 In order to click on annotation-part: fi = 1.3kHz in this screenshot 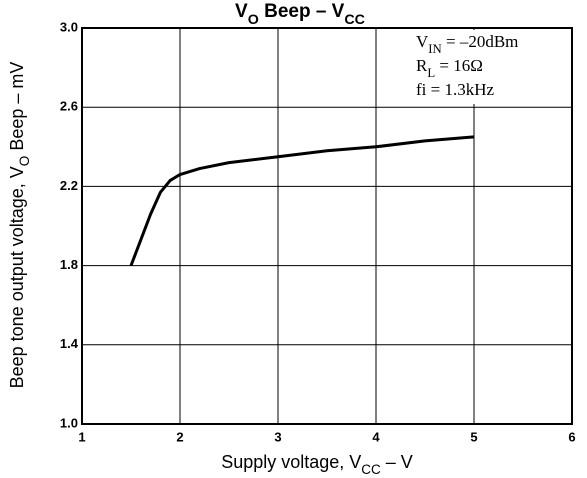, I will do `click(455, 89)`.